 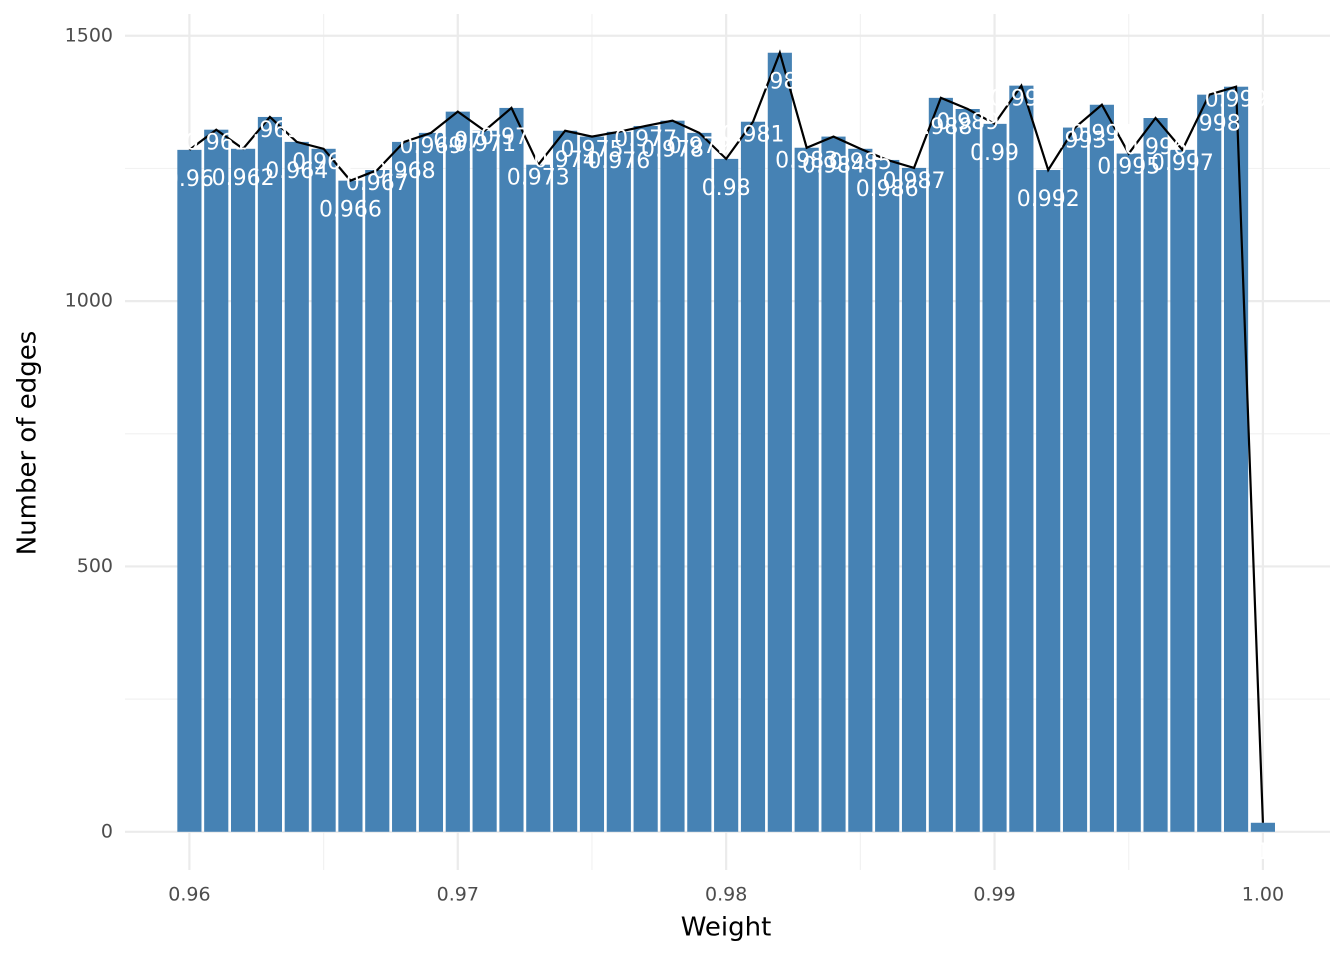 What do you see at coordinates (1182, 163) in the screenshot?
I see `data-label: 0.997` at bounding box center [1182, 163].